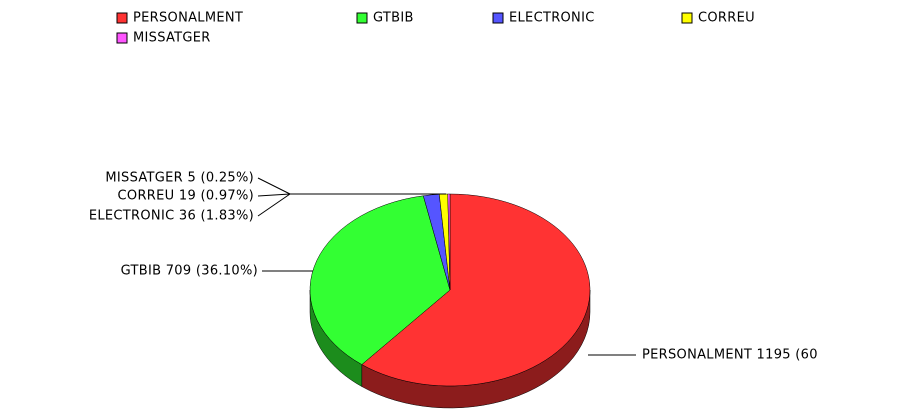 The image size is (909, 414). I want to click on slice-label: MISSATGER 5 (0.25%), so click(179, 178).